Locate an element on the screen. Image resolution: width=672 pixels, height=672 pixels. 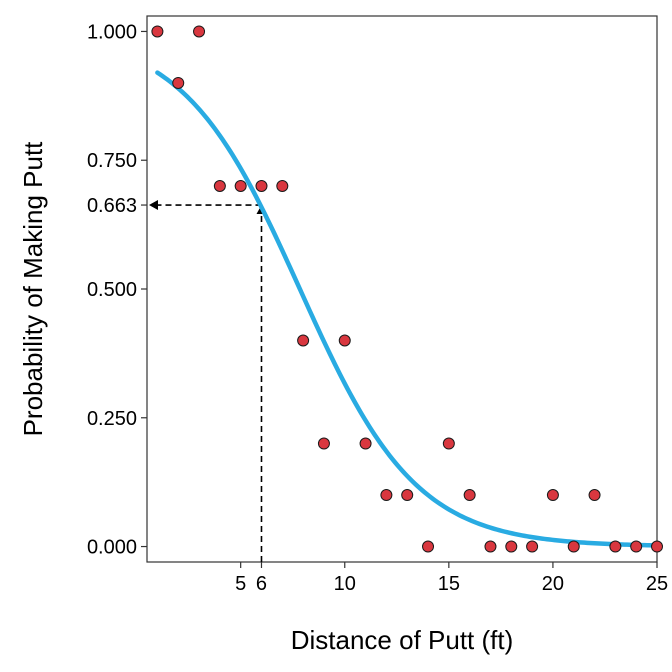
x-tick-label: 15 is located at coordinates (449, 584).